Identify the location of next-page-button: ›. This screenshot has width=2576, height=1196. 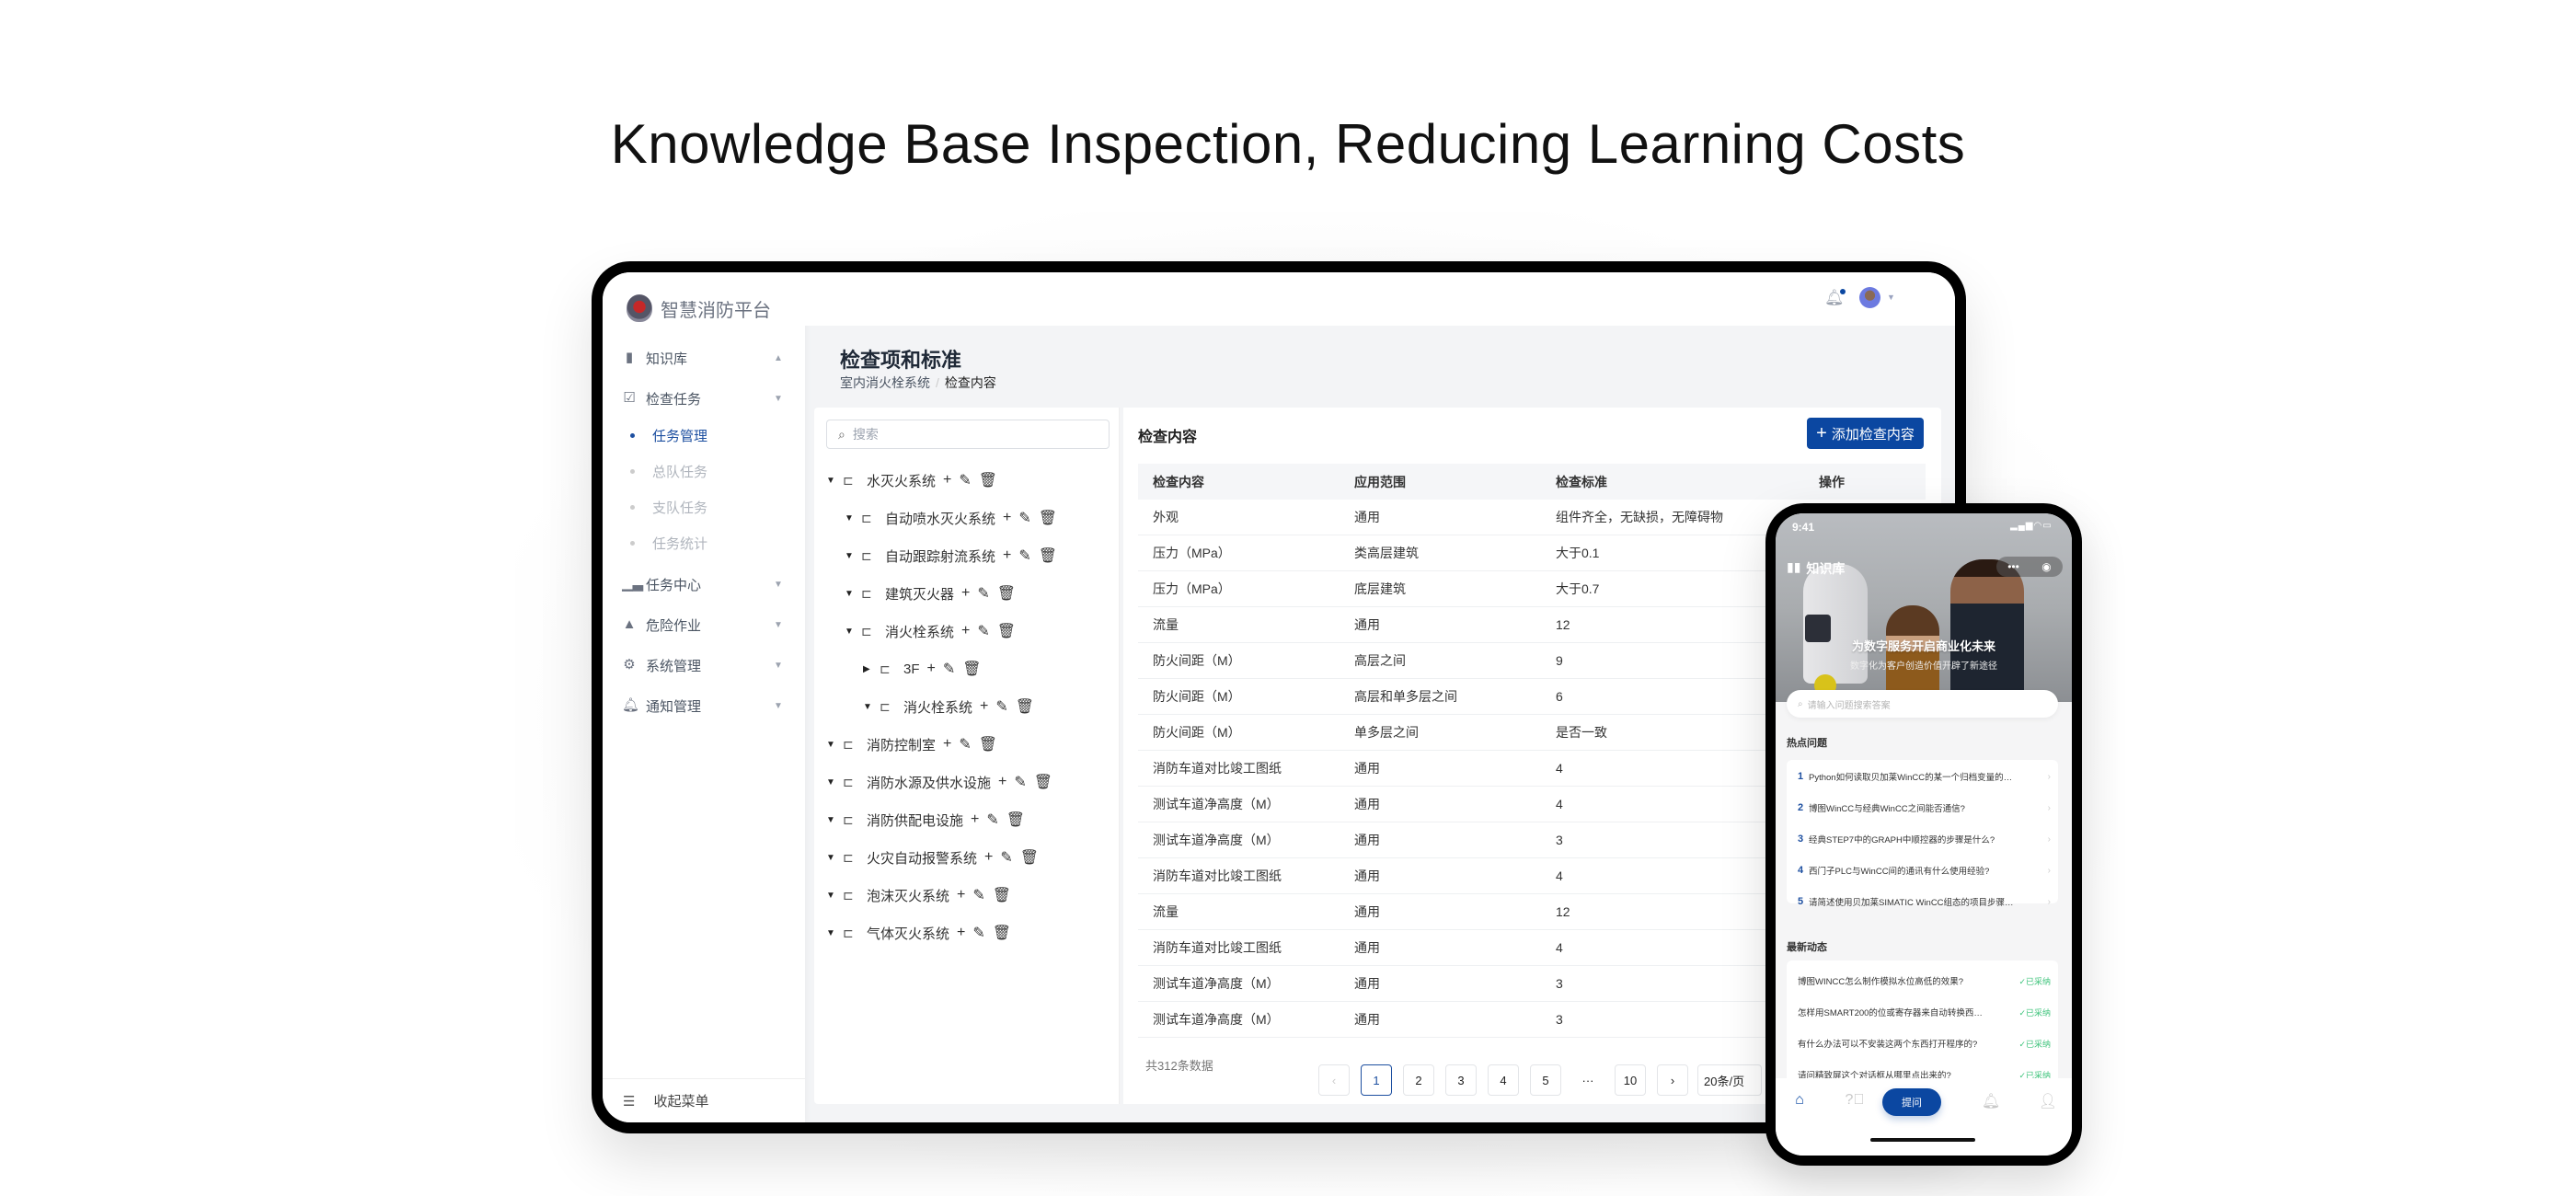
(1672, 1080).